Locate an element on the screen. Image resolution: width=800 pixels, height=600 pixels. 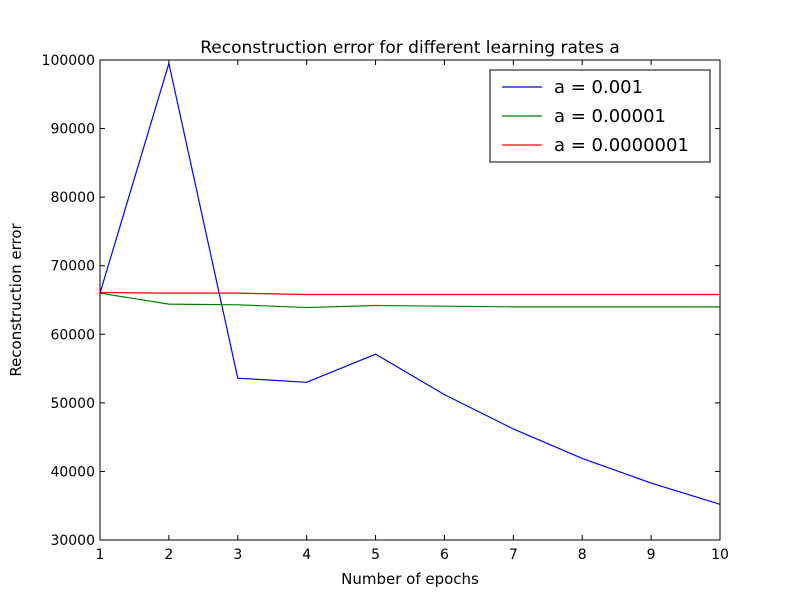
x-tick-label: 4 is located at coordinates (306, 555).